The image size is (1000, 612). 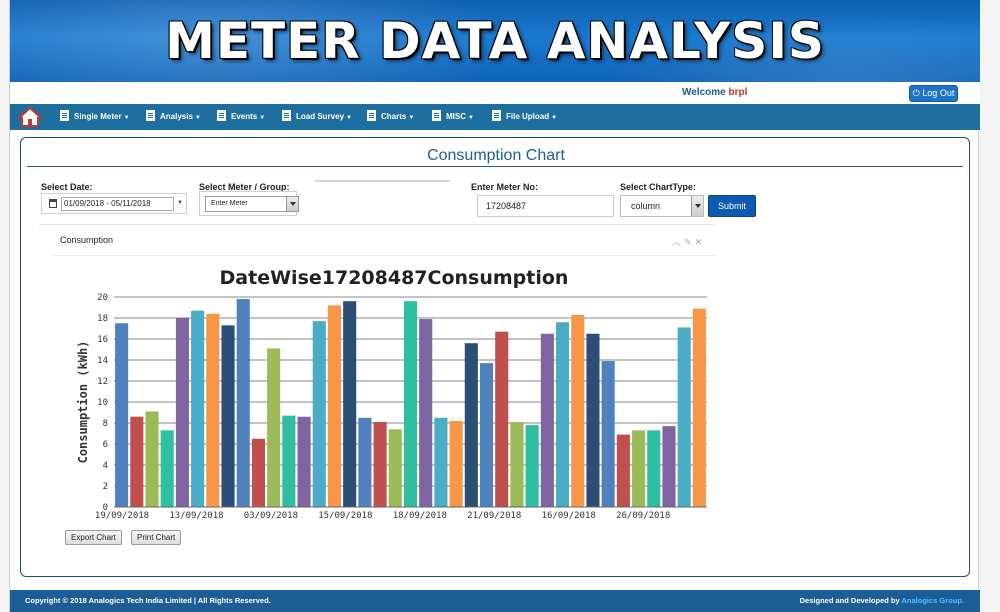 I want to click on meter-no-label: Enter Meter No:, so click(x=505, y=187).